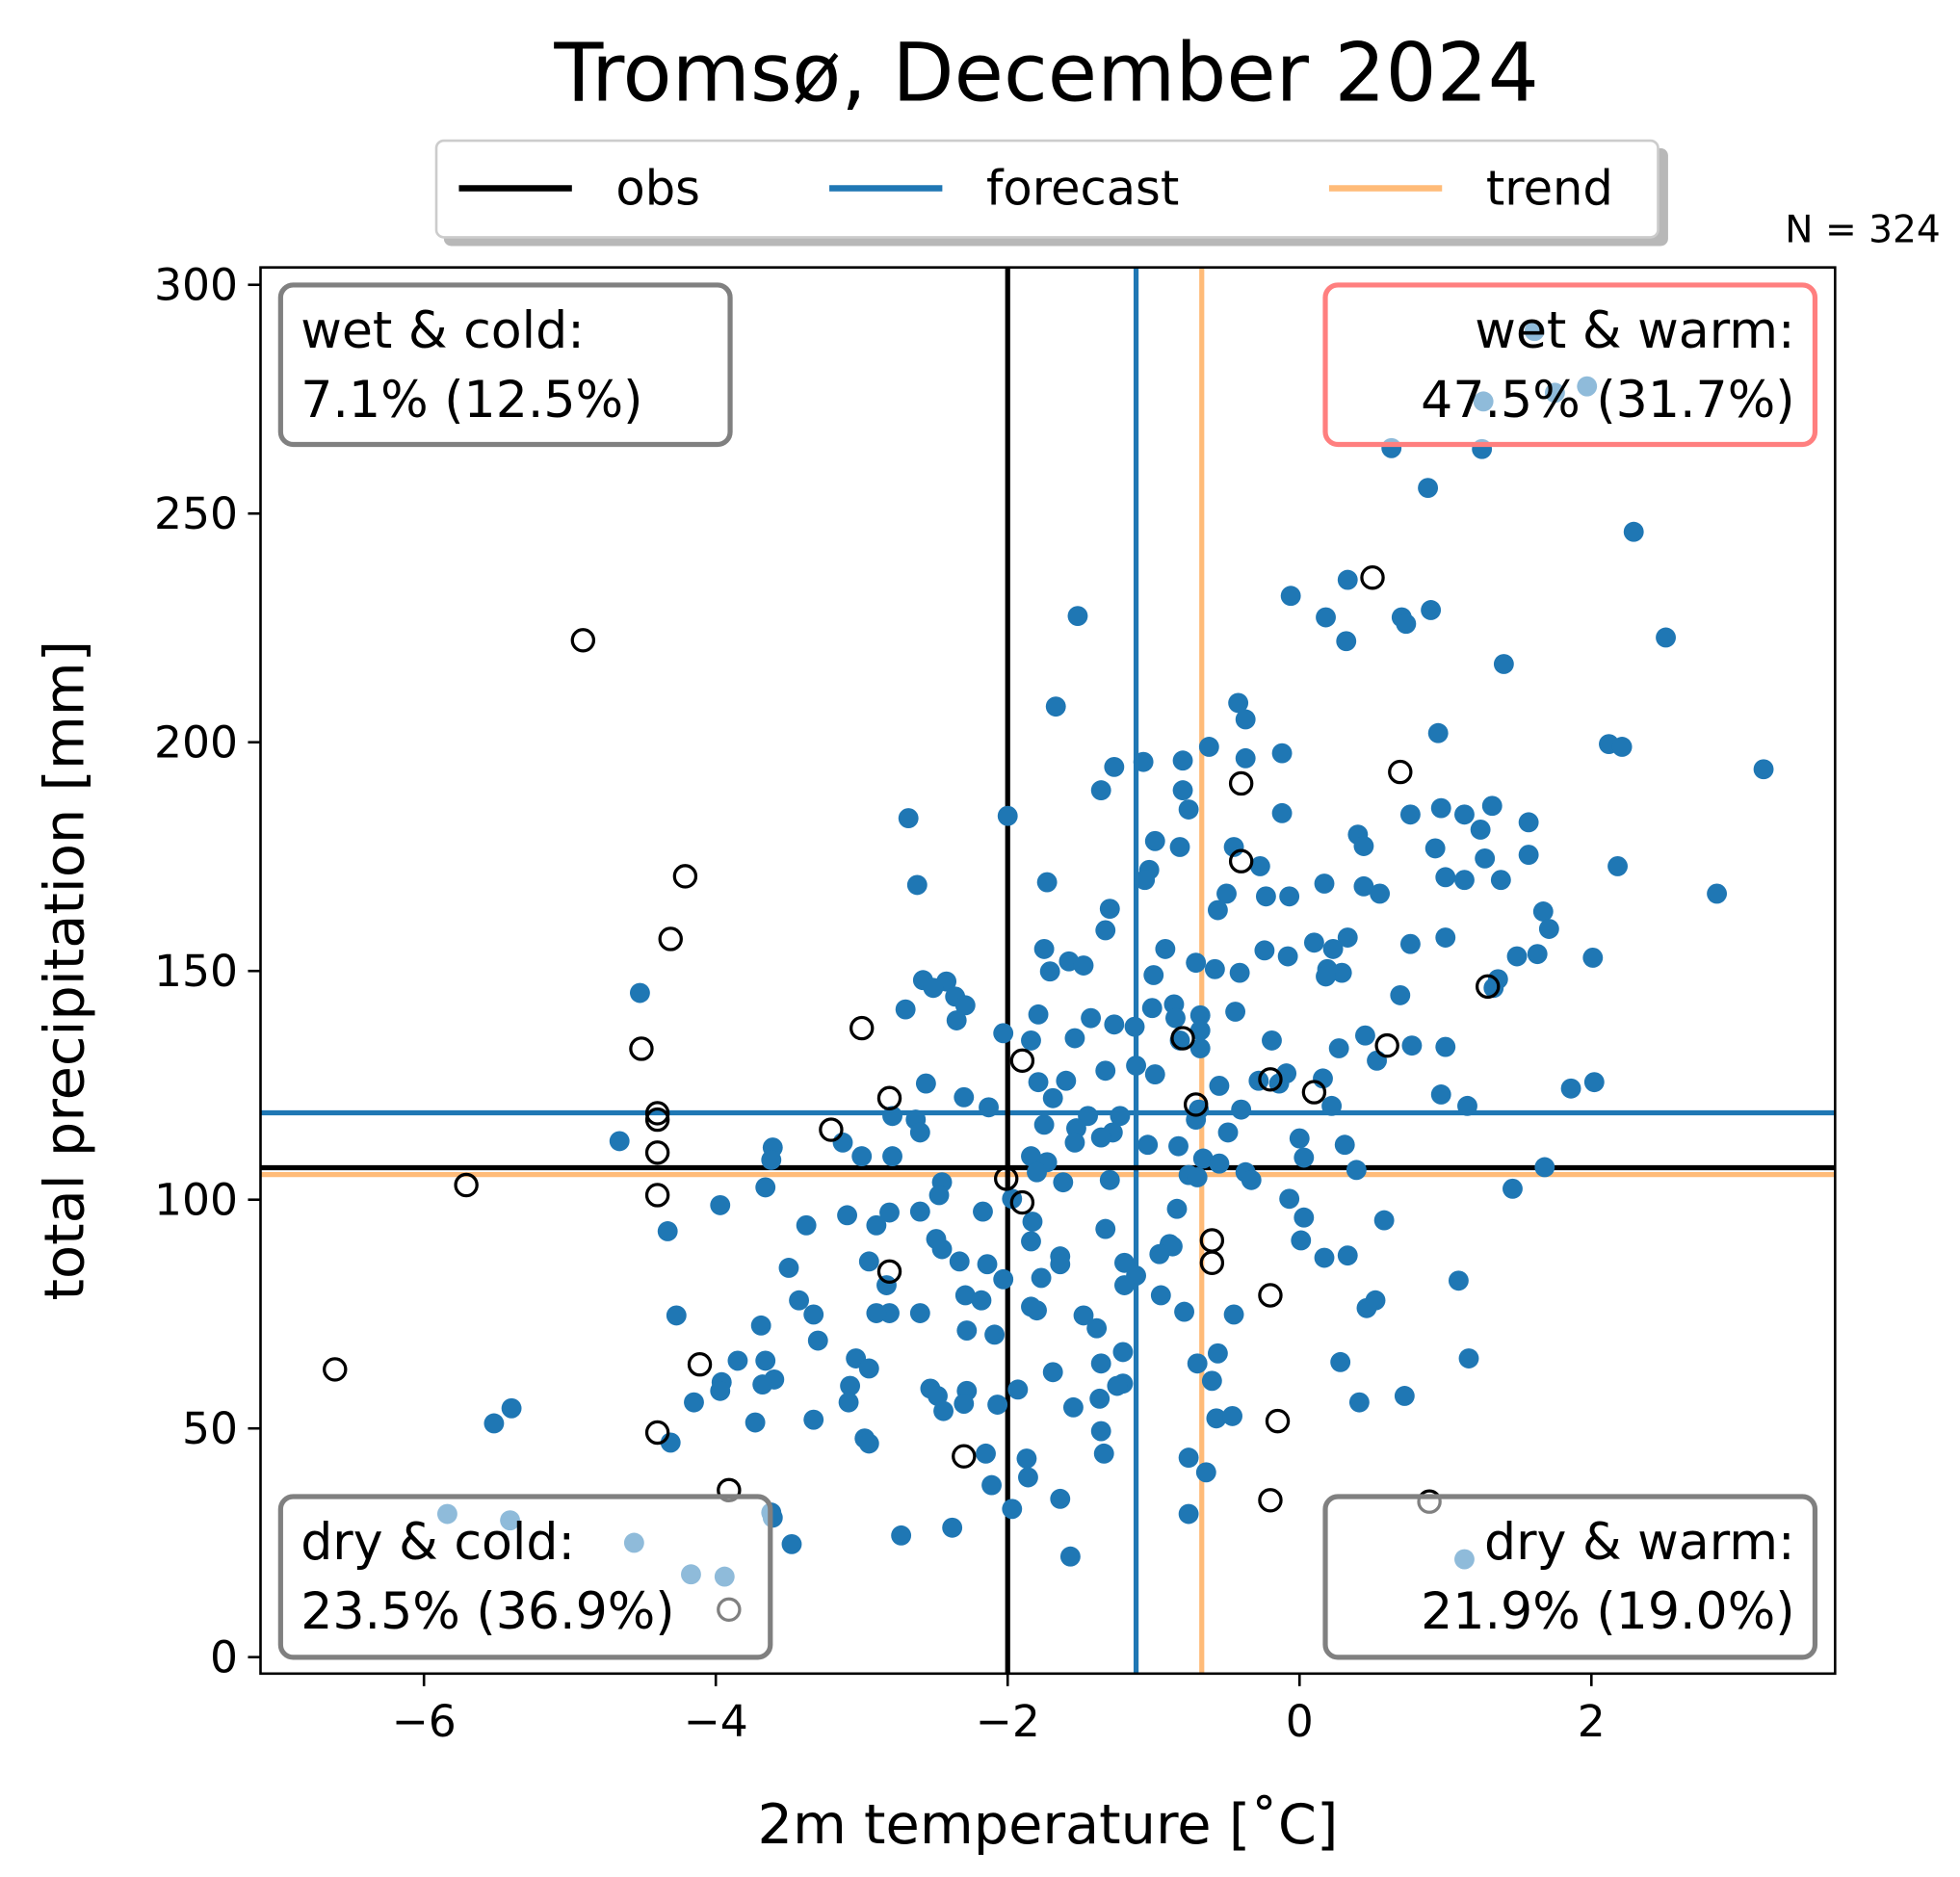  What do you see at coordinates (716, 1722) in the screenshot?
I see `x-tick-label: −4` at bounding box center [716, 1722].